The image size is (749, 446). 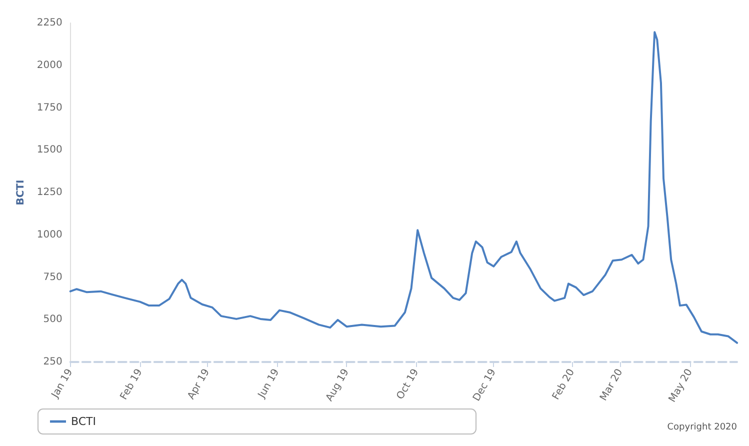 What do you see at coordinates (49, 192) in the screenshot?
I see `y-tick-label: 1250` at bounding box center [49, 192].